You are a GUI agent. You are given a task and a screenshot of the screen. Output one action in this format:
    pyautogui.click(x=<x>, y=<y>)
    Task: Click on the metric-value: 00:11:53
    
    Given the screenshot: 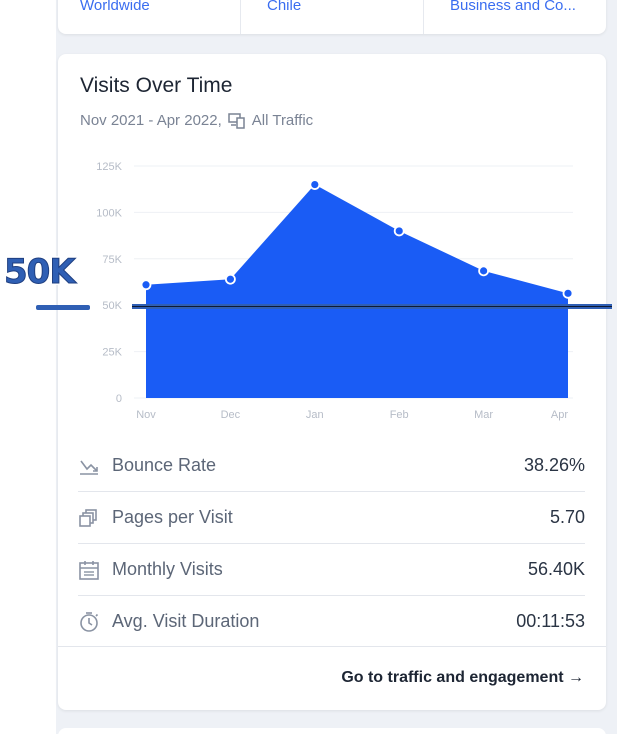 What is the action you would take?
    pyautogui.click(x=550, y=621)
    